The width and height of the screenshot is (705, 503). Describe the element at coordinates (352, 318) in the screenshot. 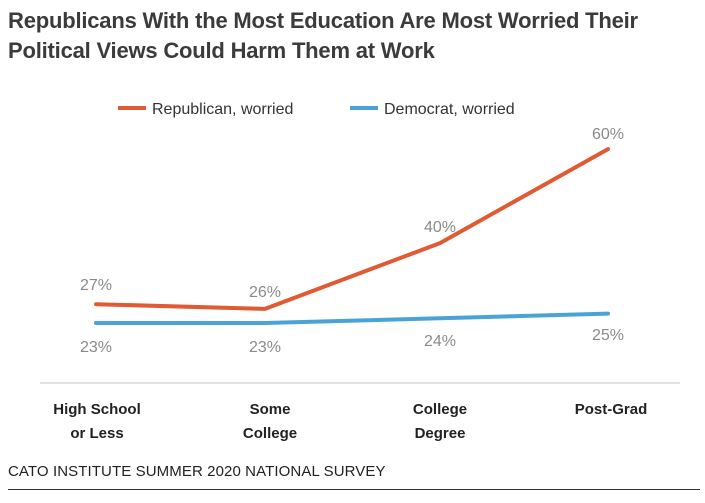

I see `series-line` at that location.